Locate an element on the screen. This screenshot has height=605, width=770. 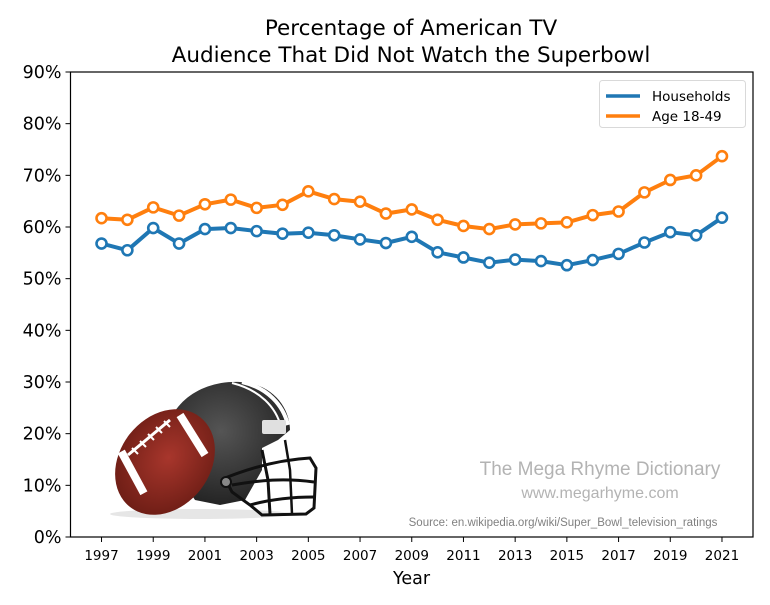
football-icon is located at coordinates (165, 462).